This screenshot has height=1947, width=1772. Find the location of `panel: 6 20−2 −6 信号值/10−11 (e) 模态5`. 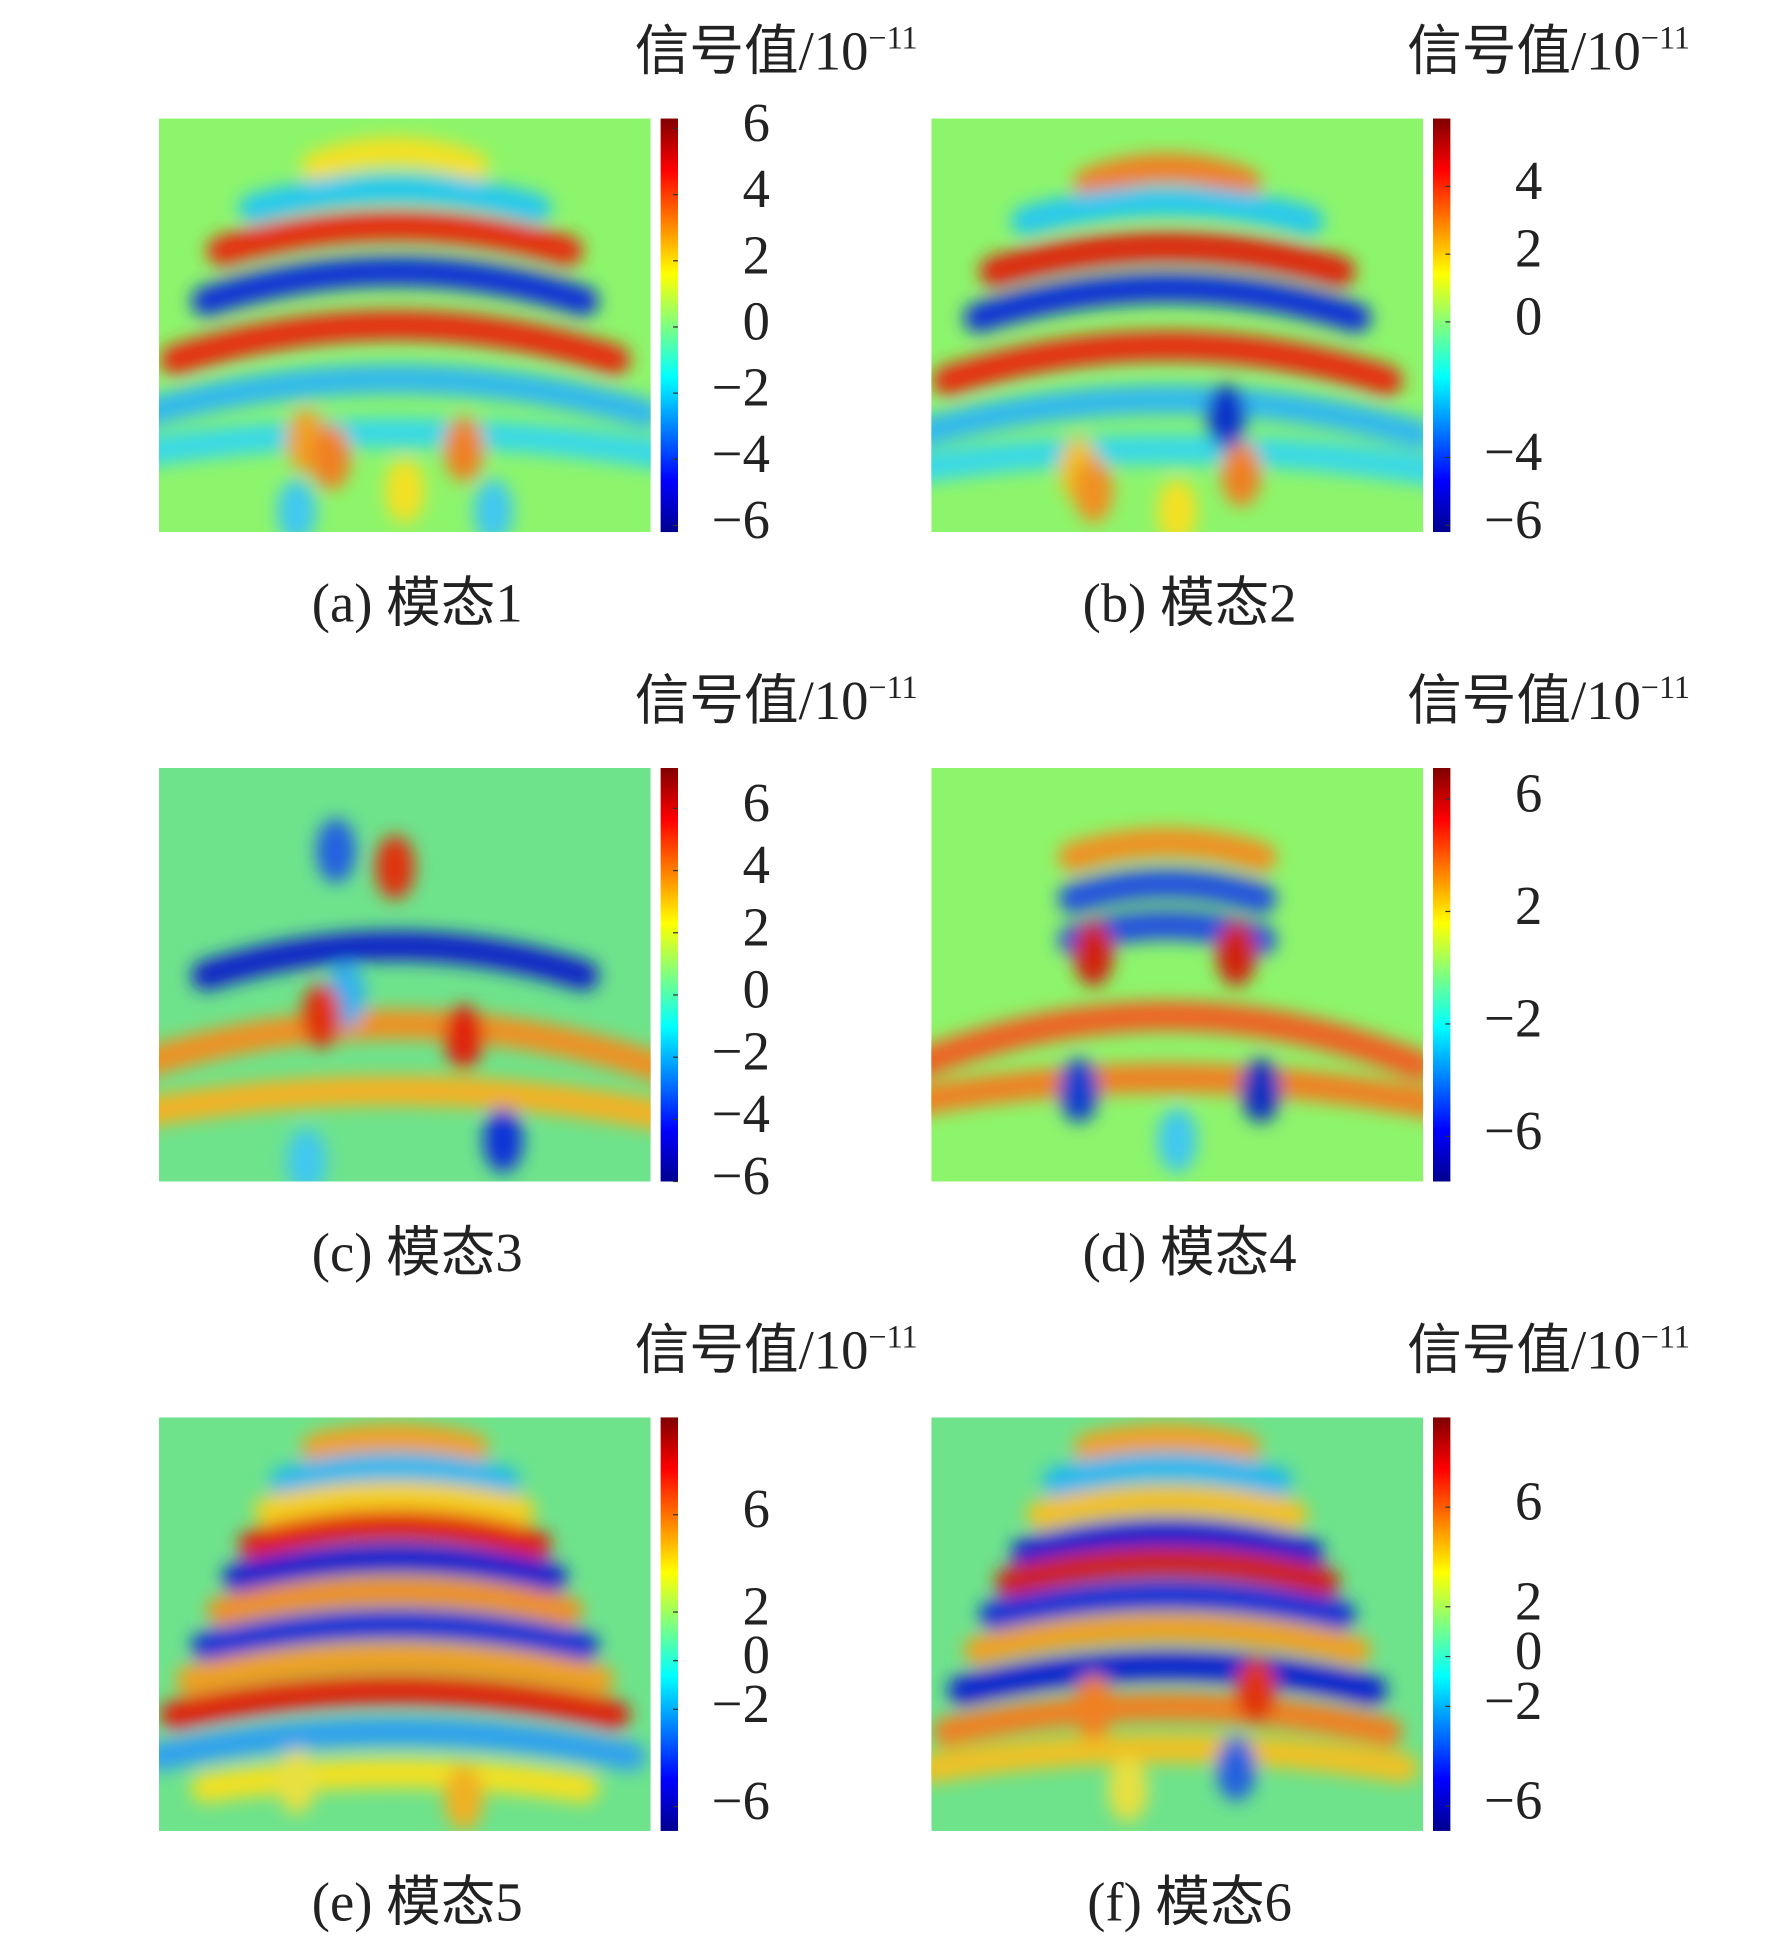

panel: 6 20−2 −6 信号值/10−11 (e) 模态5 is located at coordinates (538, 1625).